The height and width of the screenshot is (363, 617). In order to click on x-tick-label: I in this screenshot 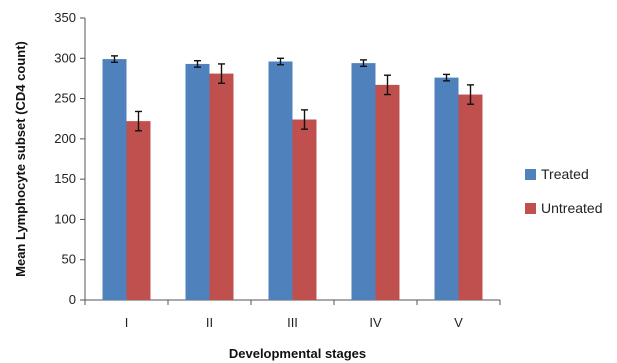, I will do `click(127, 322)`.